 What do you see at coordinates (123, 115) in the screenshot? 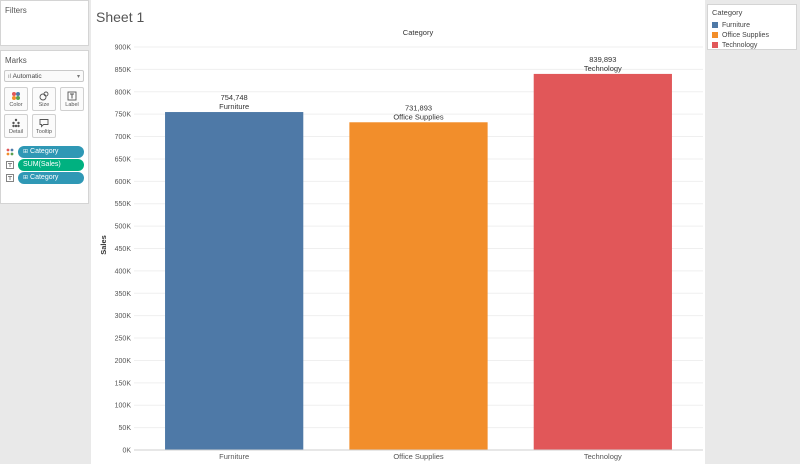
I see `y-tick-label: 750K` at bounding box center [123, 115].